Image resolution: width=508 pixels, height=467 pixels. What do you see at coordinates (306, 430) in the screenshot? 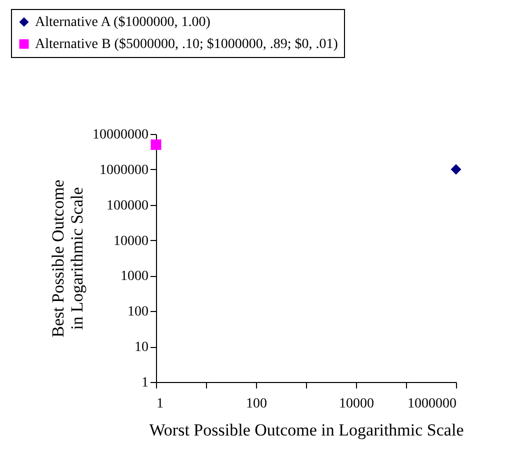
I see `x-axis-title: Worst Possible Outcome in Logarithmic Scale` at bounding box center [306, 430].